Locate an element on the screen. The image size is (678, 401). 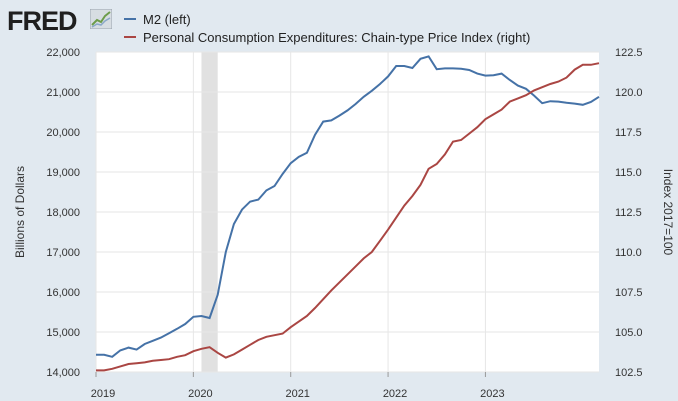
legend-swatch-pce is located at coordinates (130, 37).